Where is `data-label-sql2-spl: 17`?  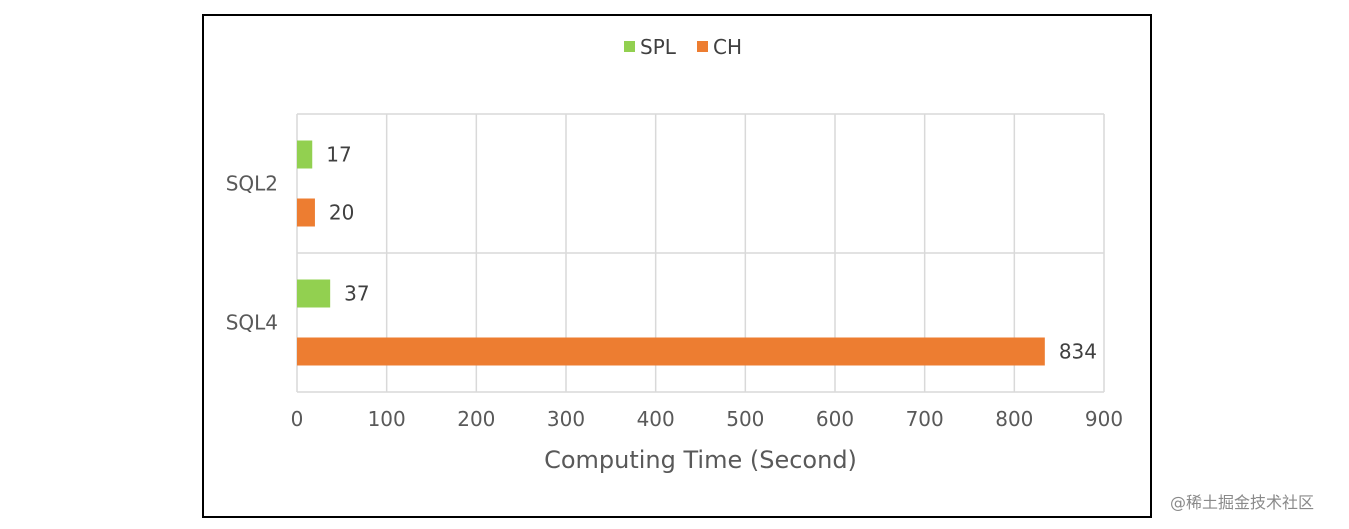 data-label-sql2-spl: 17 is located at coordinates (338, 155).